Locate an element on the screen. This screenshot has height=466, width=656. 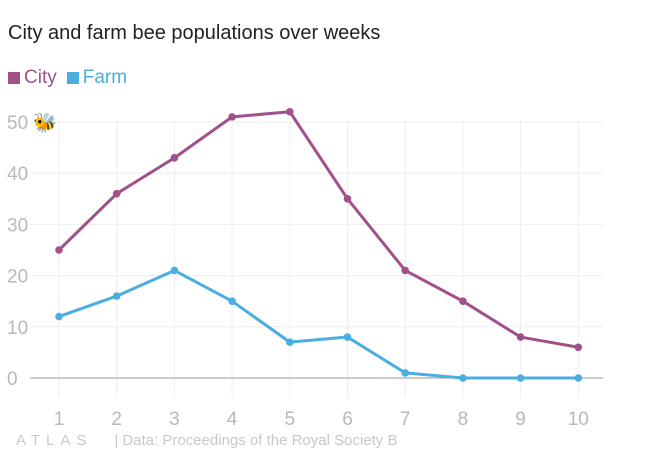
x-tick-label: 2 is located at coordinates (116, 419).